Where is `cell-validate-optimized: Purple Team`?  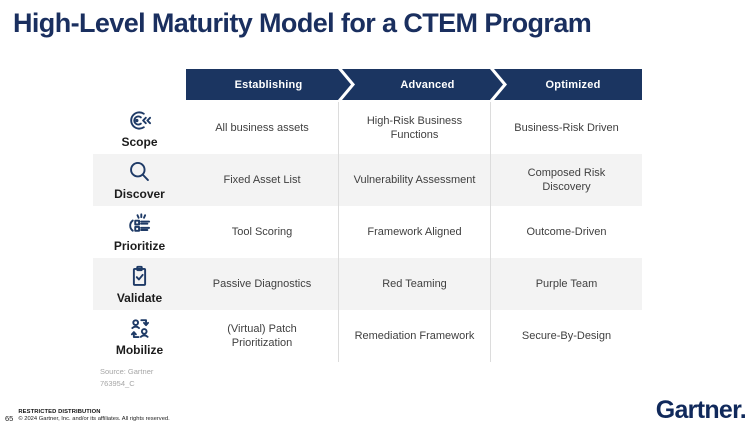 cell-validate-optimized: Purple Team is located at coordinates (566, 284).